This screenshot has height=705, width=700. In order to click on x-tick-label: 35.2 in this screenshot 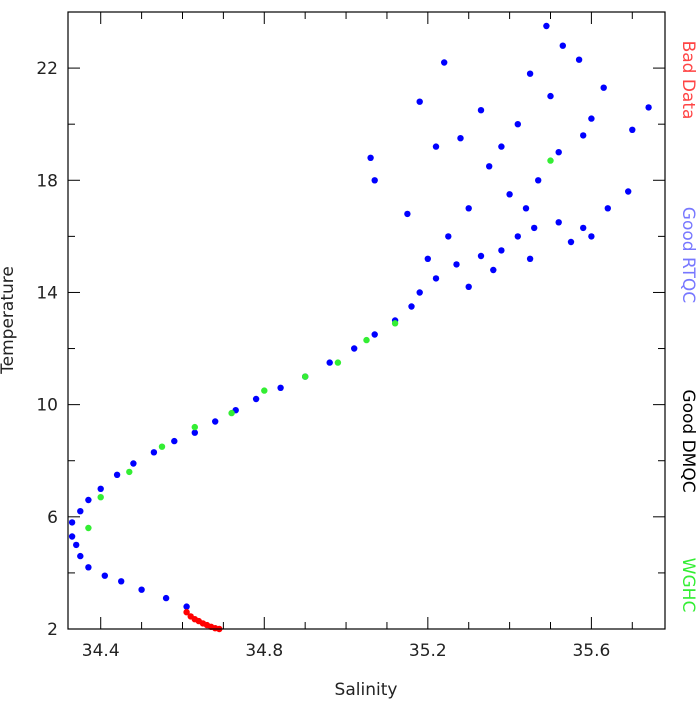, I will do `click(428, 651)`.